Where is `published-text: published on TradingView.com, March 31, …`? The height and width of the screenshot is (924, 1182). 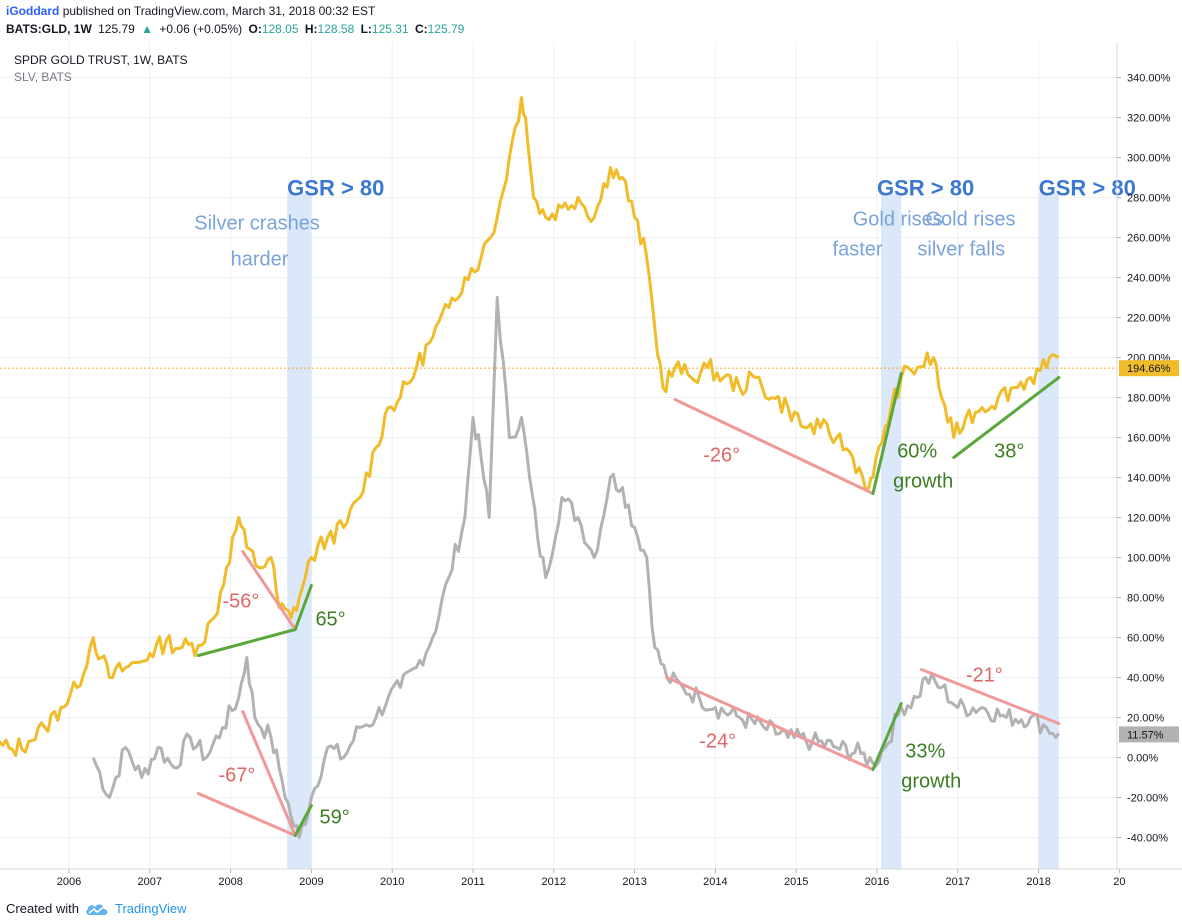
published-text: published on TradingView.com, March 31, … is located at coordinates (219, 11).